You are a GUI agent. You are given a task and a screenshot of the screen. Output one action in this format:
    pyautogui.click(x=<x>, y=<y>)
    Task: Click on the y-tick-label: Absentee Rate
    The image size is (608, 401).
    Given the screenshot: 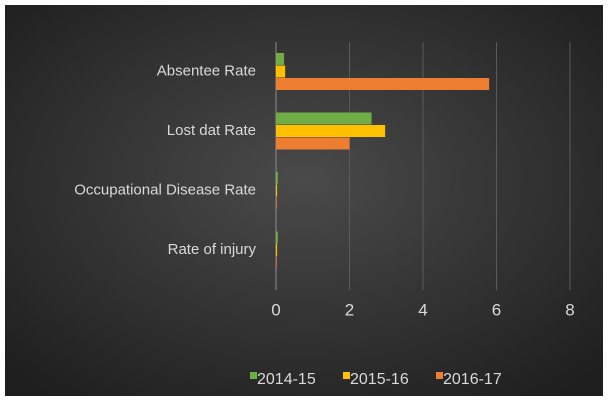 What is the action you would take?
    pyautogui.click(x=206, y=71)
    